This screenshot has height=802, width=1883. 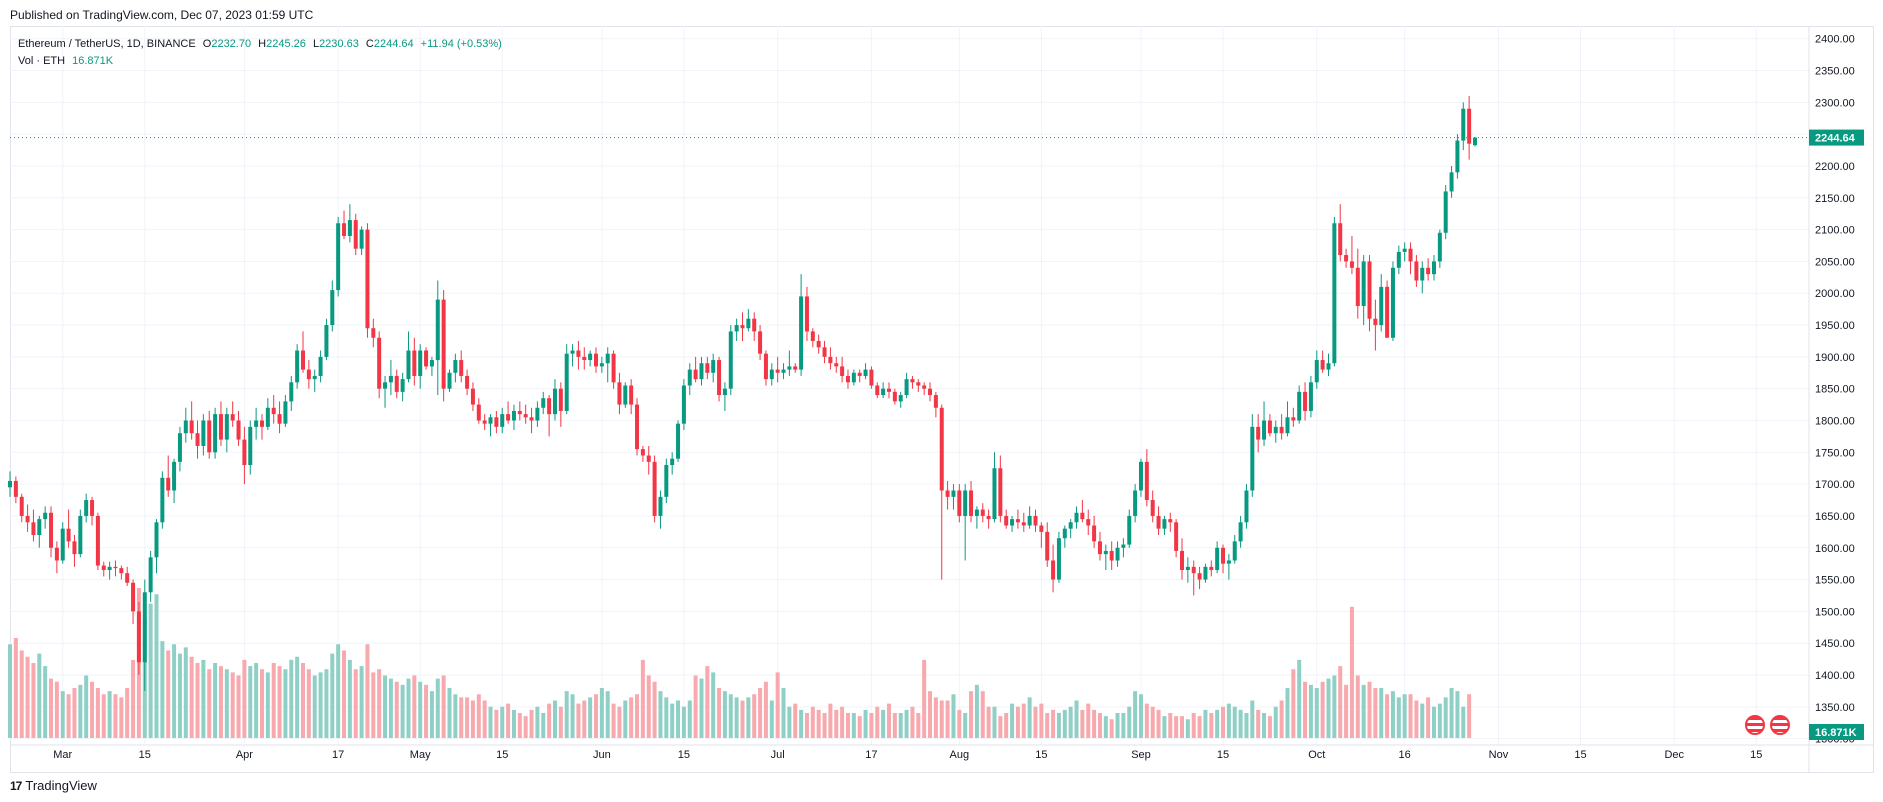 I want to click on x-tick-label: Mar, so click(x=62, y=755).